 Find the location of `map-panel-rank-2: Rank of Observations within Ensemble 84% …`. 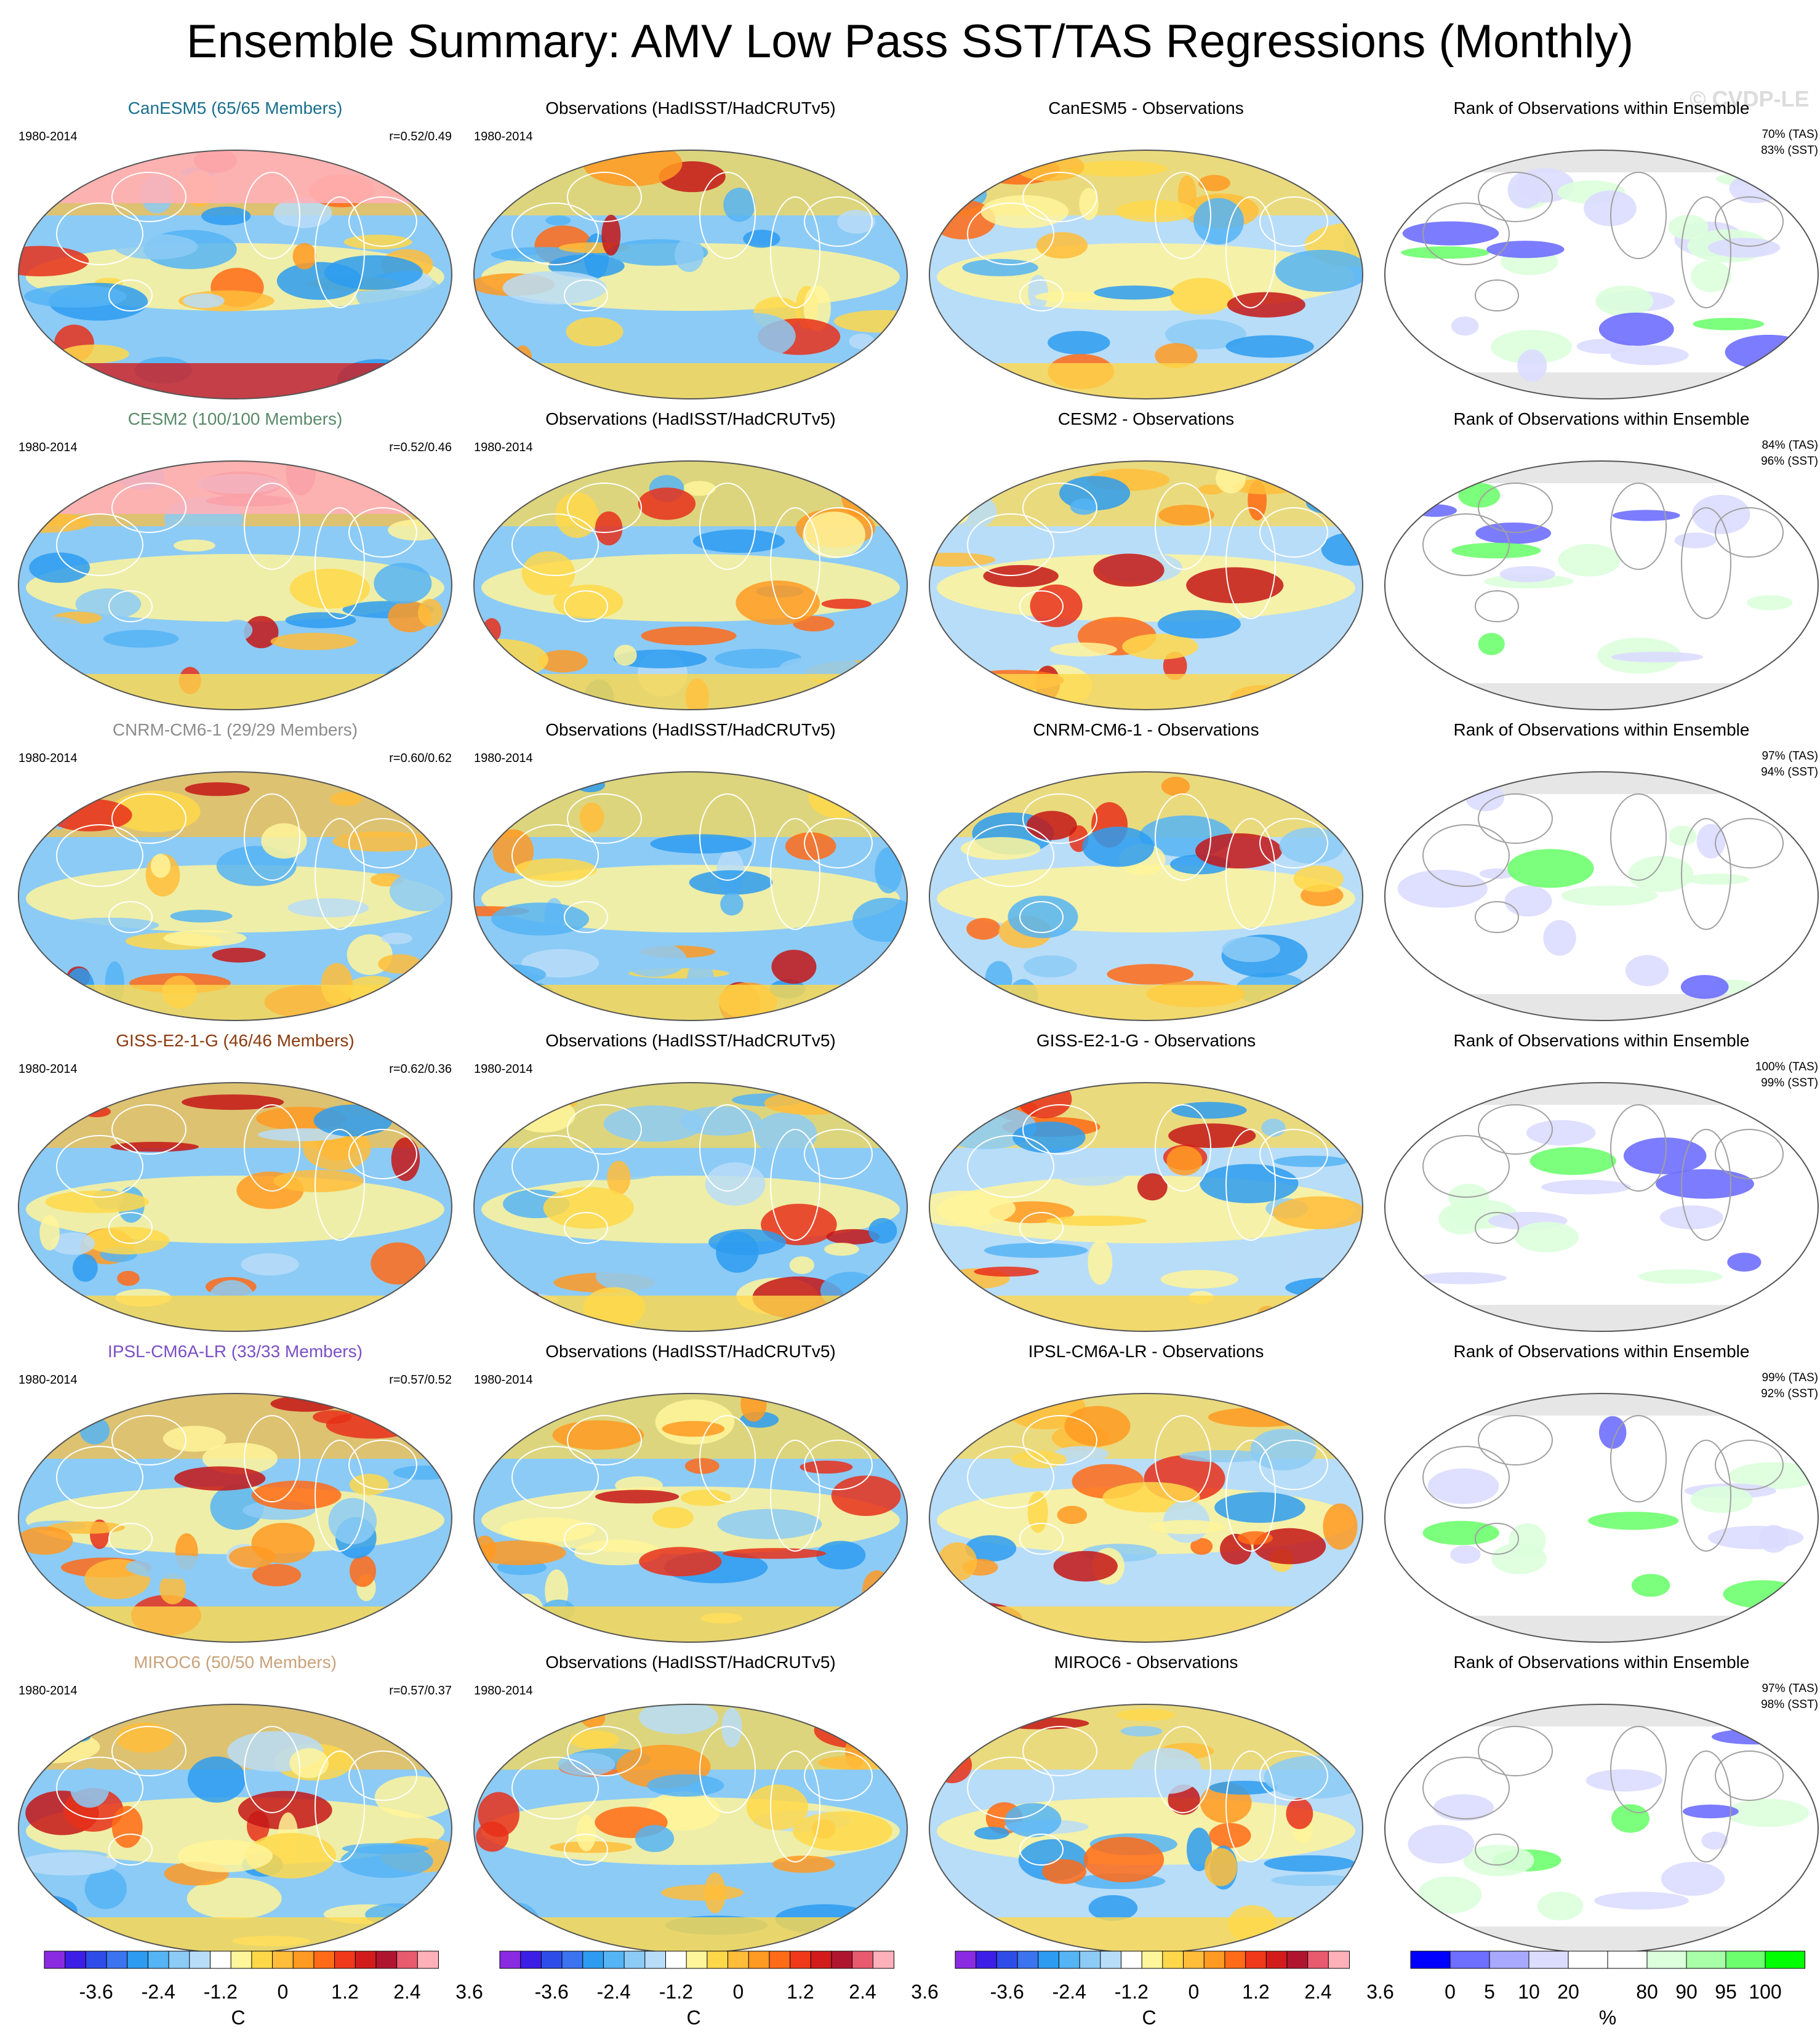

map-panel-rank-2: Rank of Observations within Ensemble 84% … is located at coordinates (1597, 559).